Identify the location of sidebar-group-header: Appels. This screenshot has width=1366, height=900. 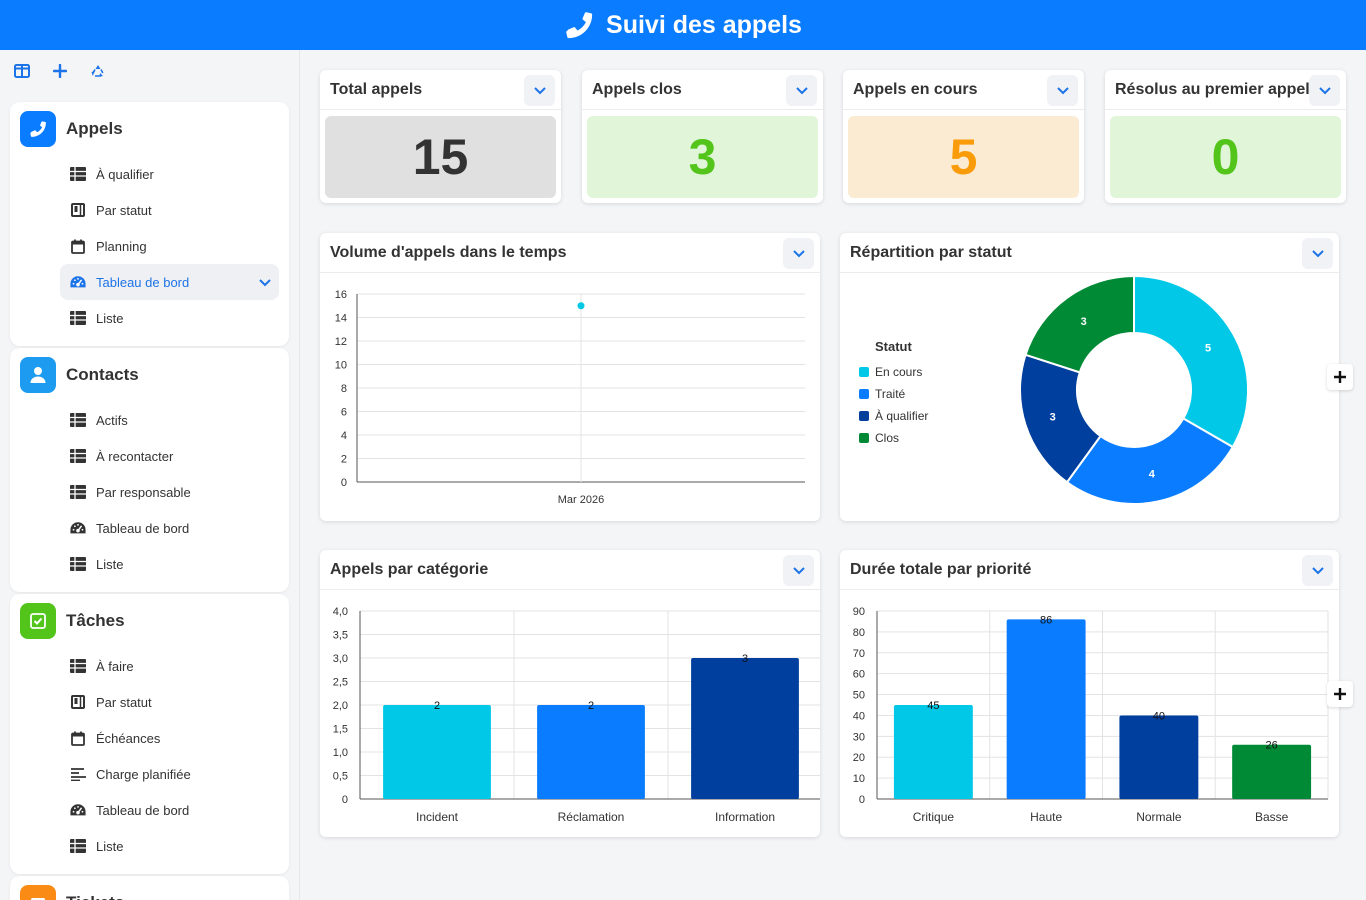
(149, 129).